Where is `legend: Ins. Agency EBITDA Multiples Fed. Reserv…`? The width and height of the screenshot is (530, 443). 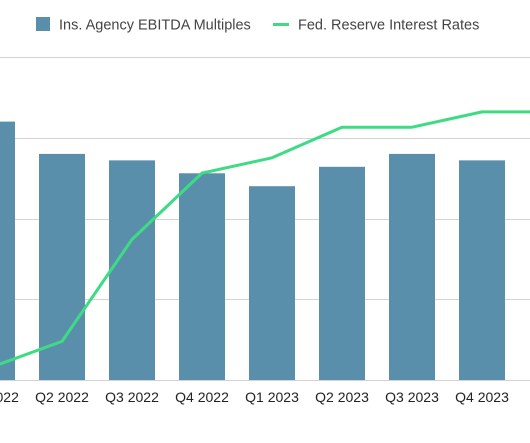 legend: Ins. Agency EBITDA Multiples Fed. Reserv… is located at coordinates (257, 25).